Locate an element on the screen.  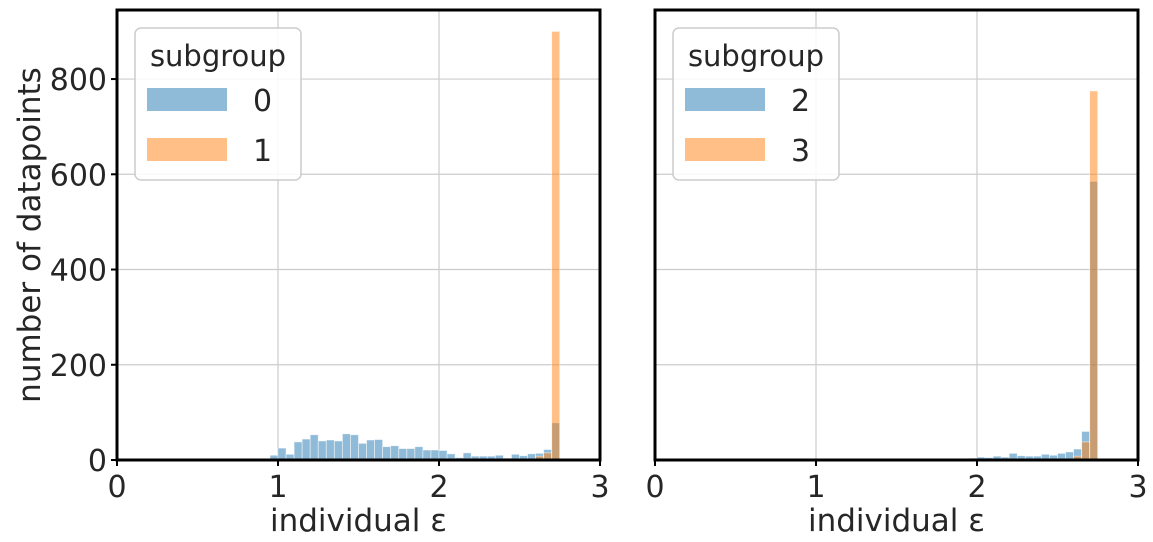
legend-entry-label: 1 is located at coordinates (262, 151).